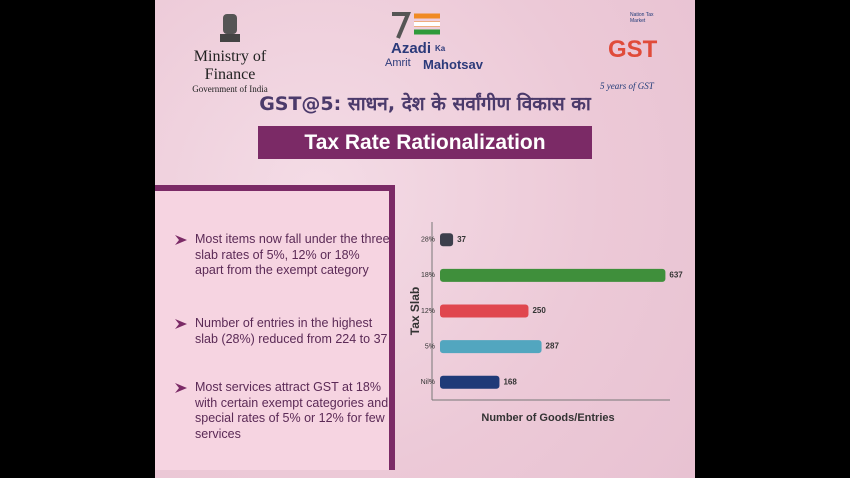 The height and width of the screenshot is (478, 850). What do you see at coordinates (553, 346) in the screenshot?
I see `data-label: 287` at bounding box center [553, 346].